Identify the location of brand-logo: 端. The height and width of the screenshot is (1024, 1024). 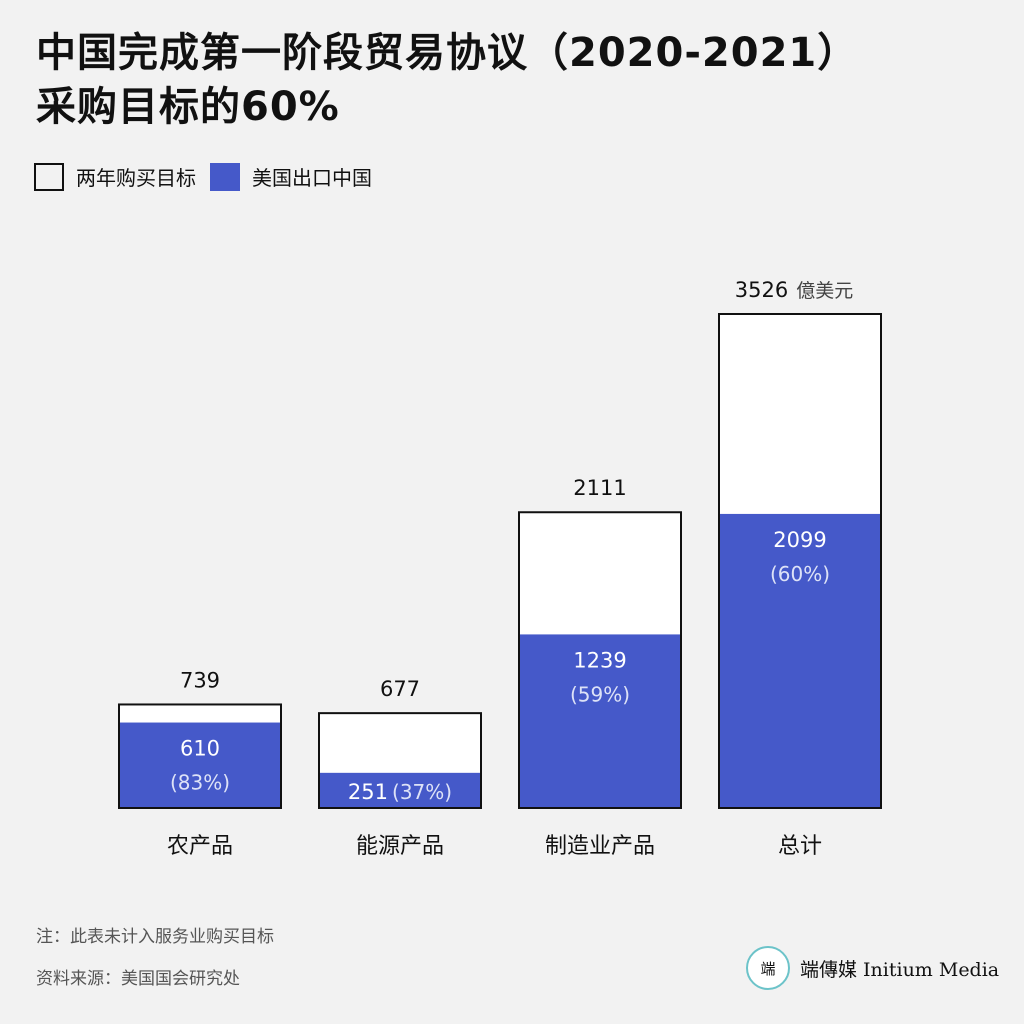
(768, 968).